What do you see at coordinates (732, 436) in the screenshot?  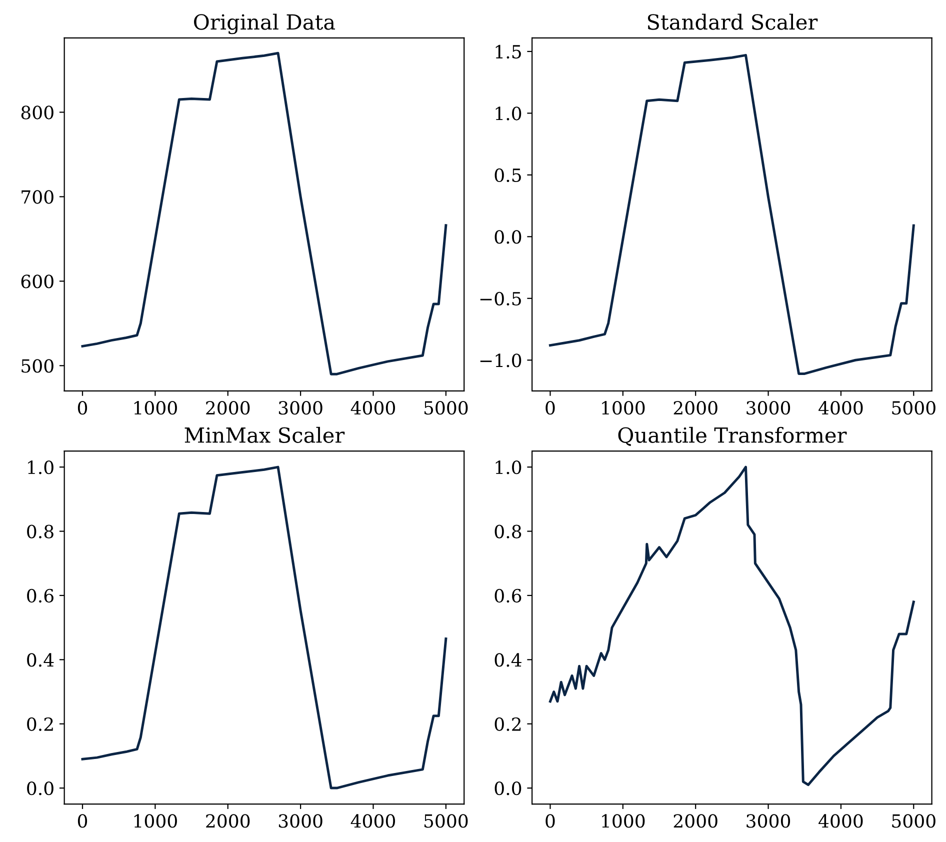 I see `chart-title: Quantile Transformer` at bounding box center [732, 436].